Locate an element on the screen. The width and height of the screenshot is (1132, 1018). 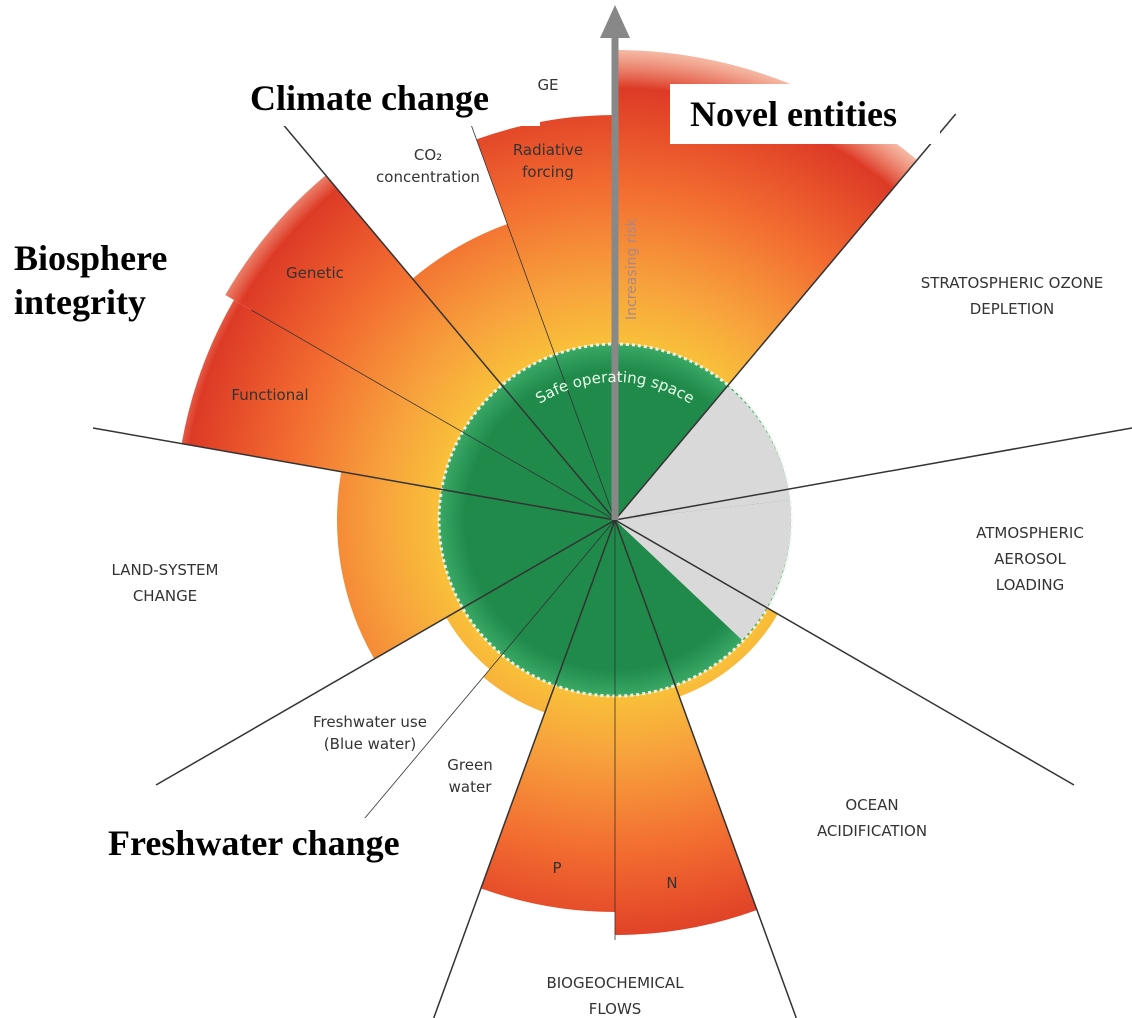
label: N is located at coordinates (671, 883).